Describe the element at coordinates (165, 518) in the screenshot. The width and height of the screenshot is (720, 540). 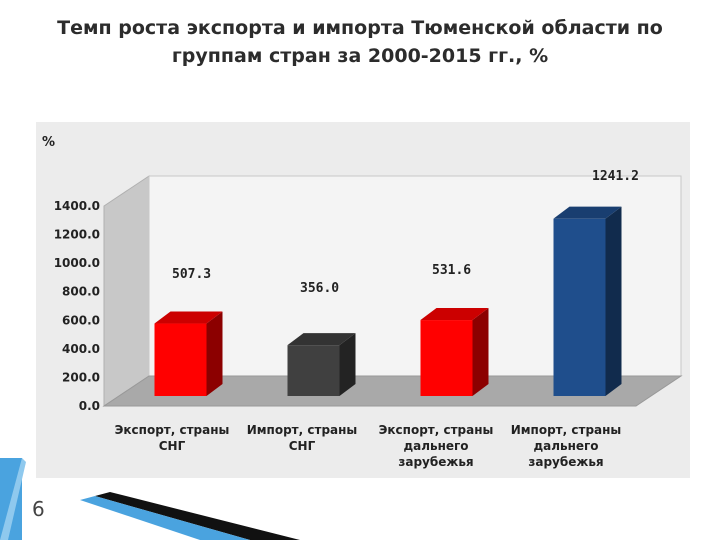
I see `swoosh-light` at that location.